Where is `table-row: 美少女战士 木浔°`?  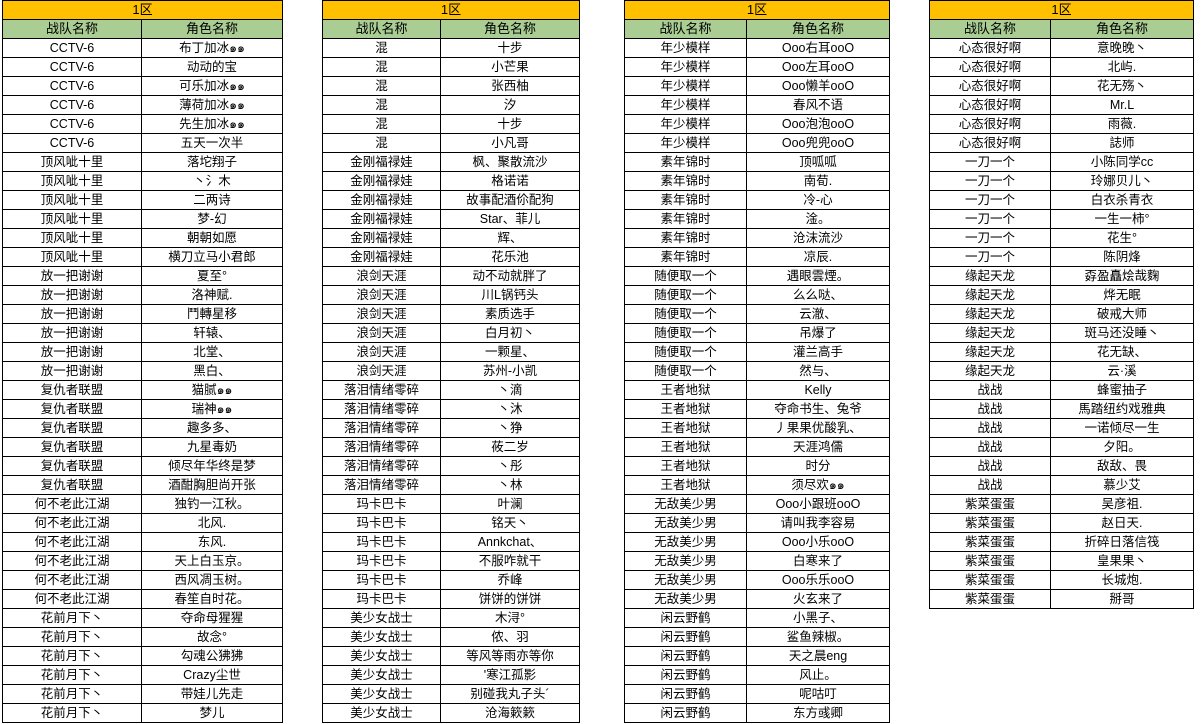 table-row: 美少女战士 木浔° is located at coordinates (451, 618).